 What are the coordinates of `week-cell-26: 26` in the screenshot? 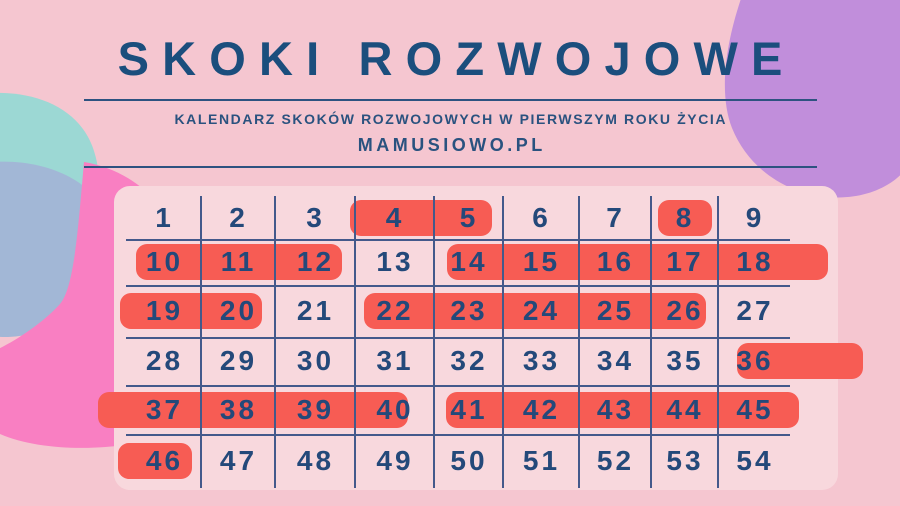 It's located at (685, 310).